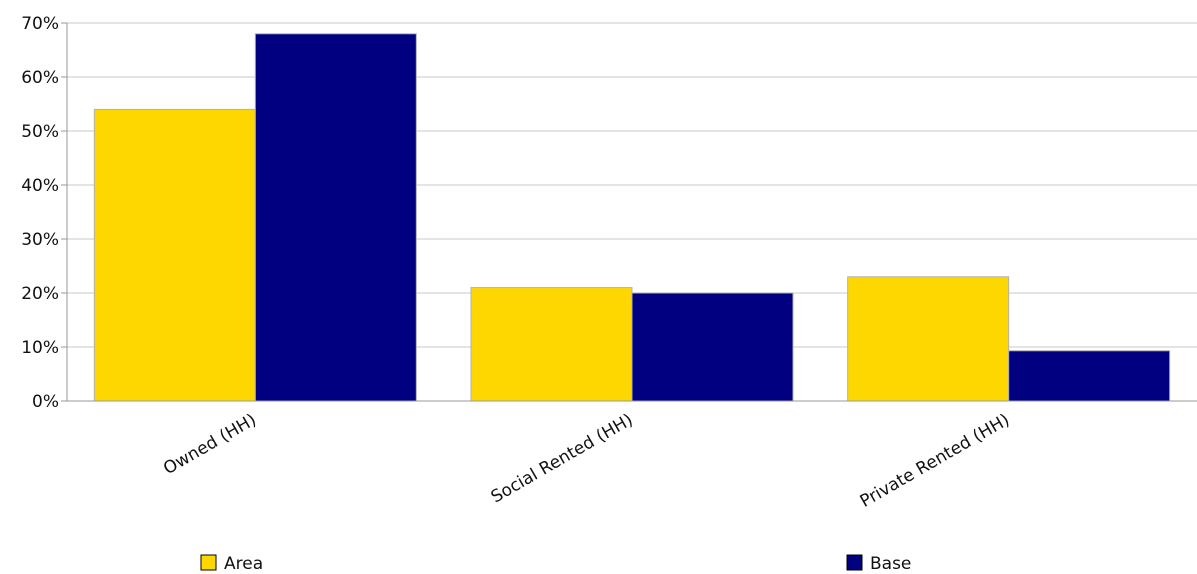 The width and height of the screenshot is (1197, 574). I want to click on legend: Area Base, so click(555, 564).